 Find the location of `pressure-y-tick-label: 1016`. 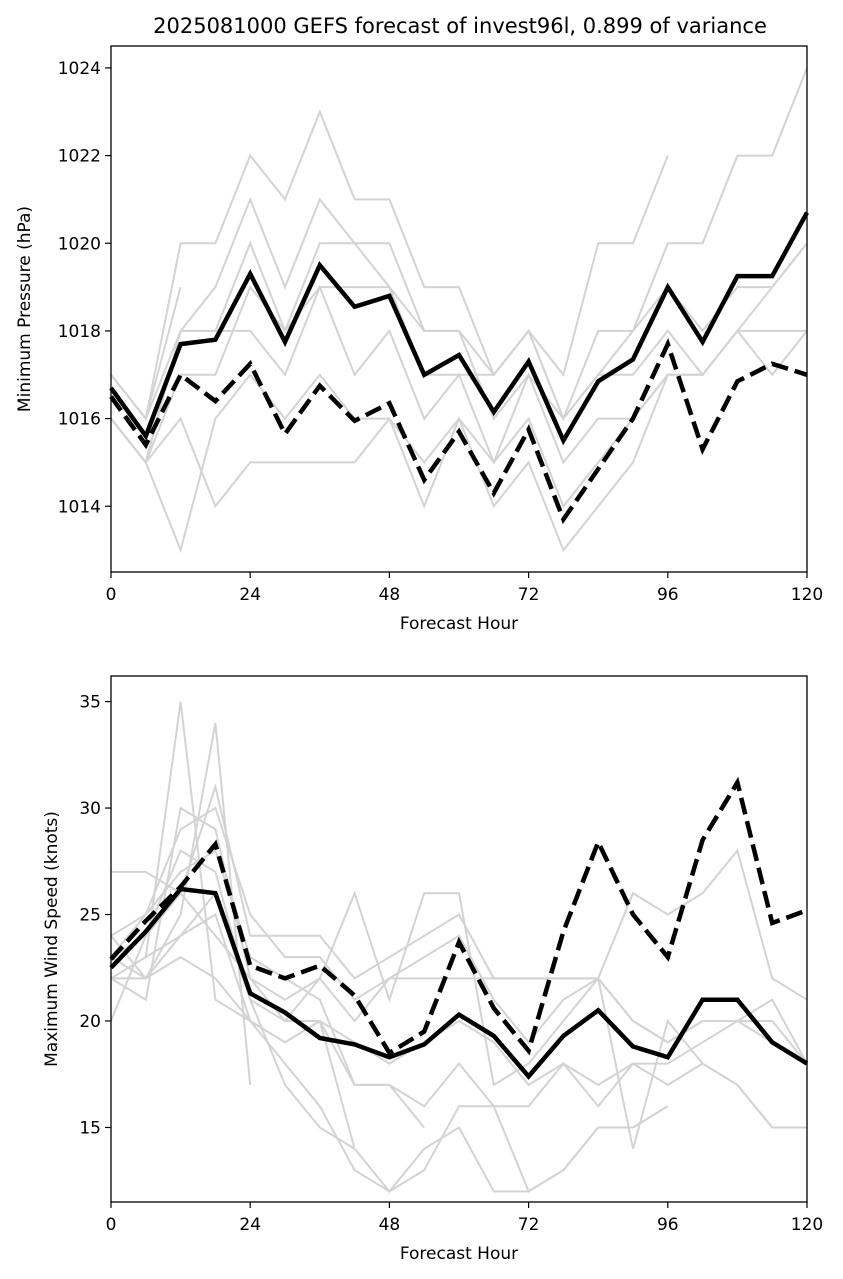

pressure-y-tick-label: 1016 is located at coordinates (79, 420).